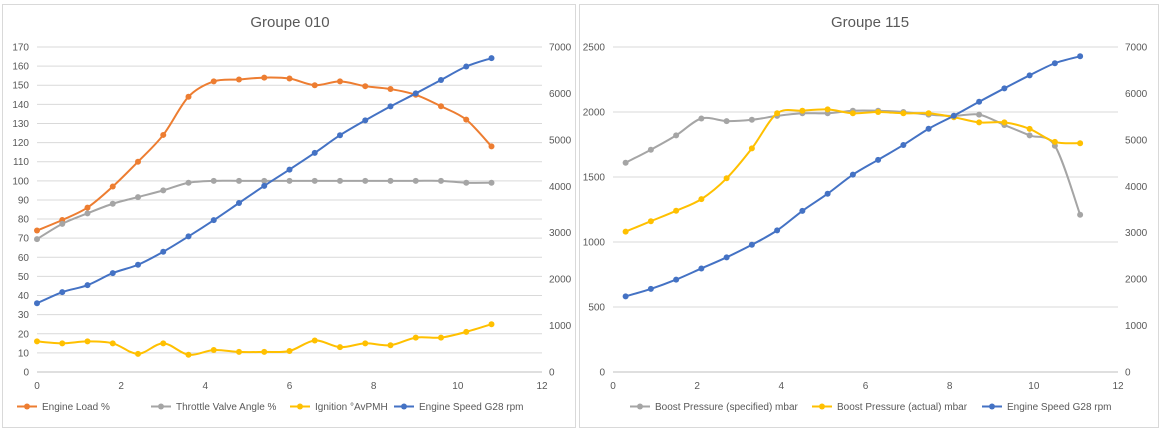 The image size is (1161, 432). I want to click on legend-marker-boost-pressure-specified-mbar, so click(640, 406).